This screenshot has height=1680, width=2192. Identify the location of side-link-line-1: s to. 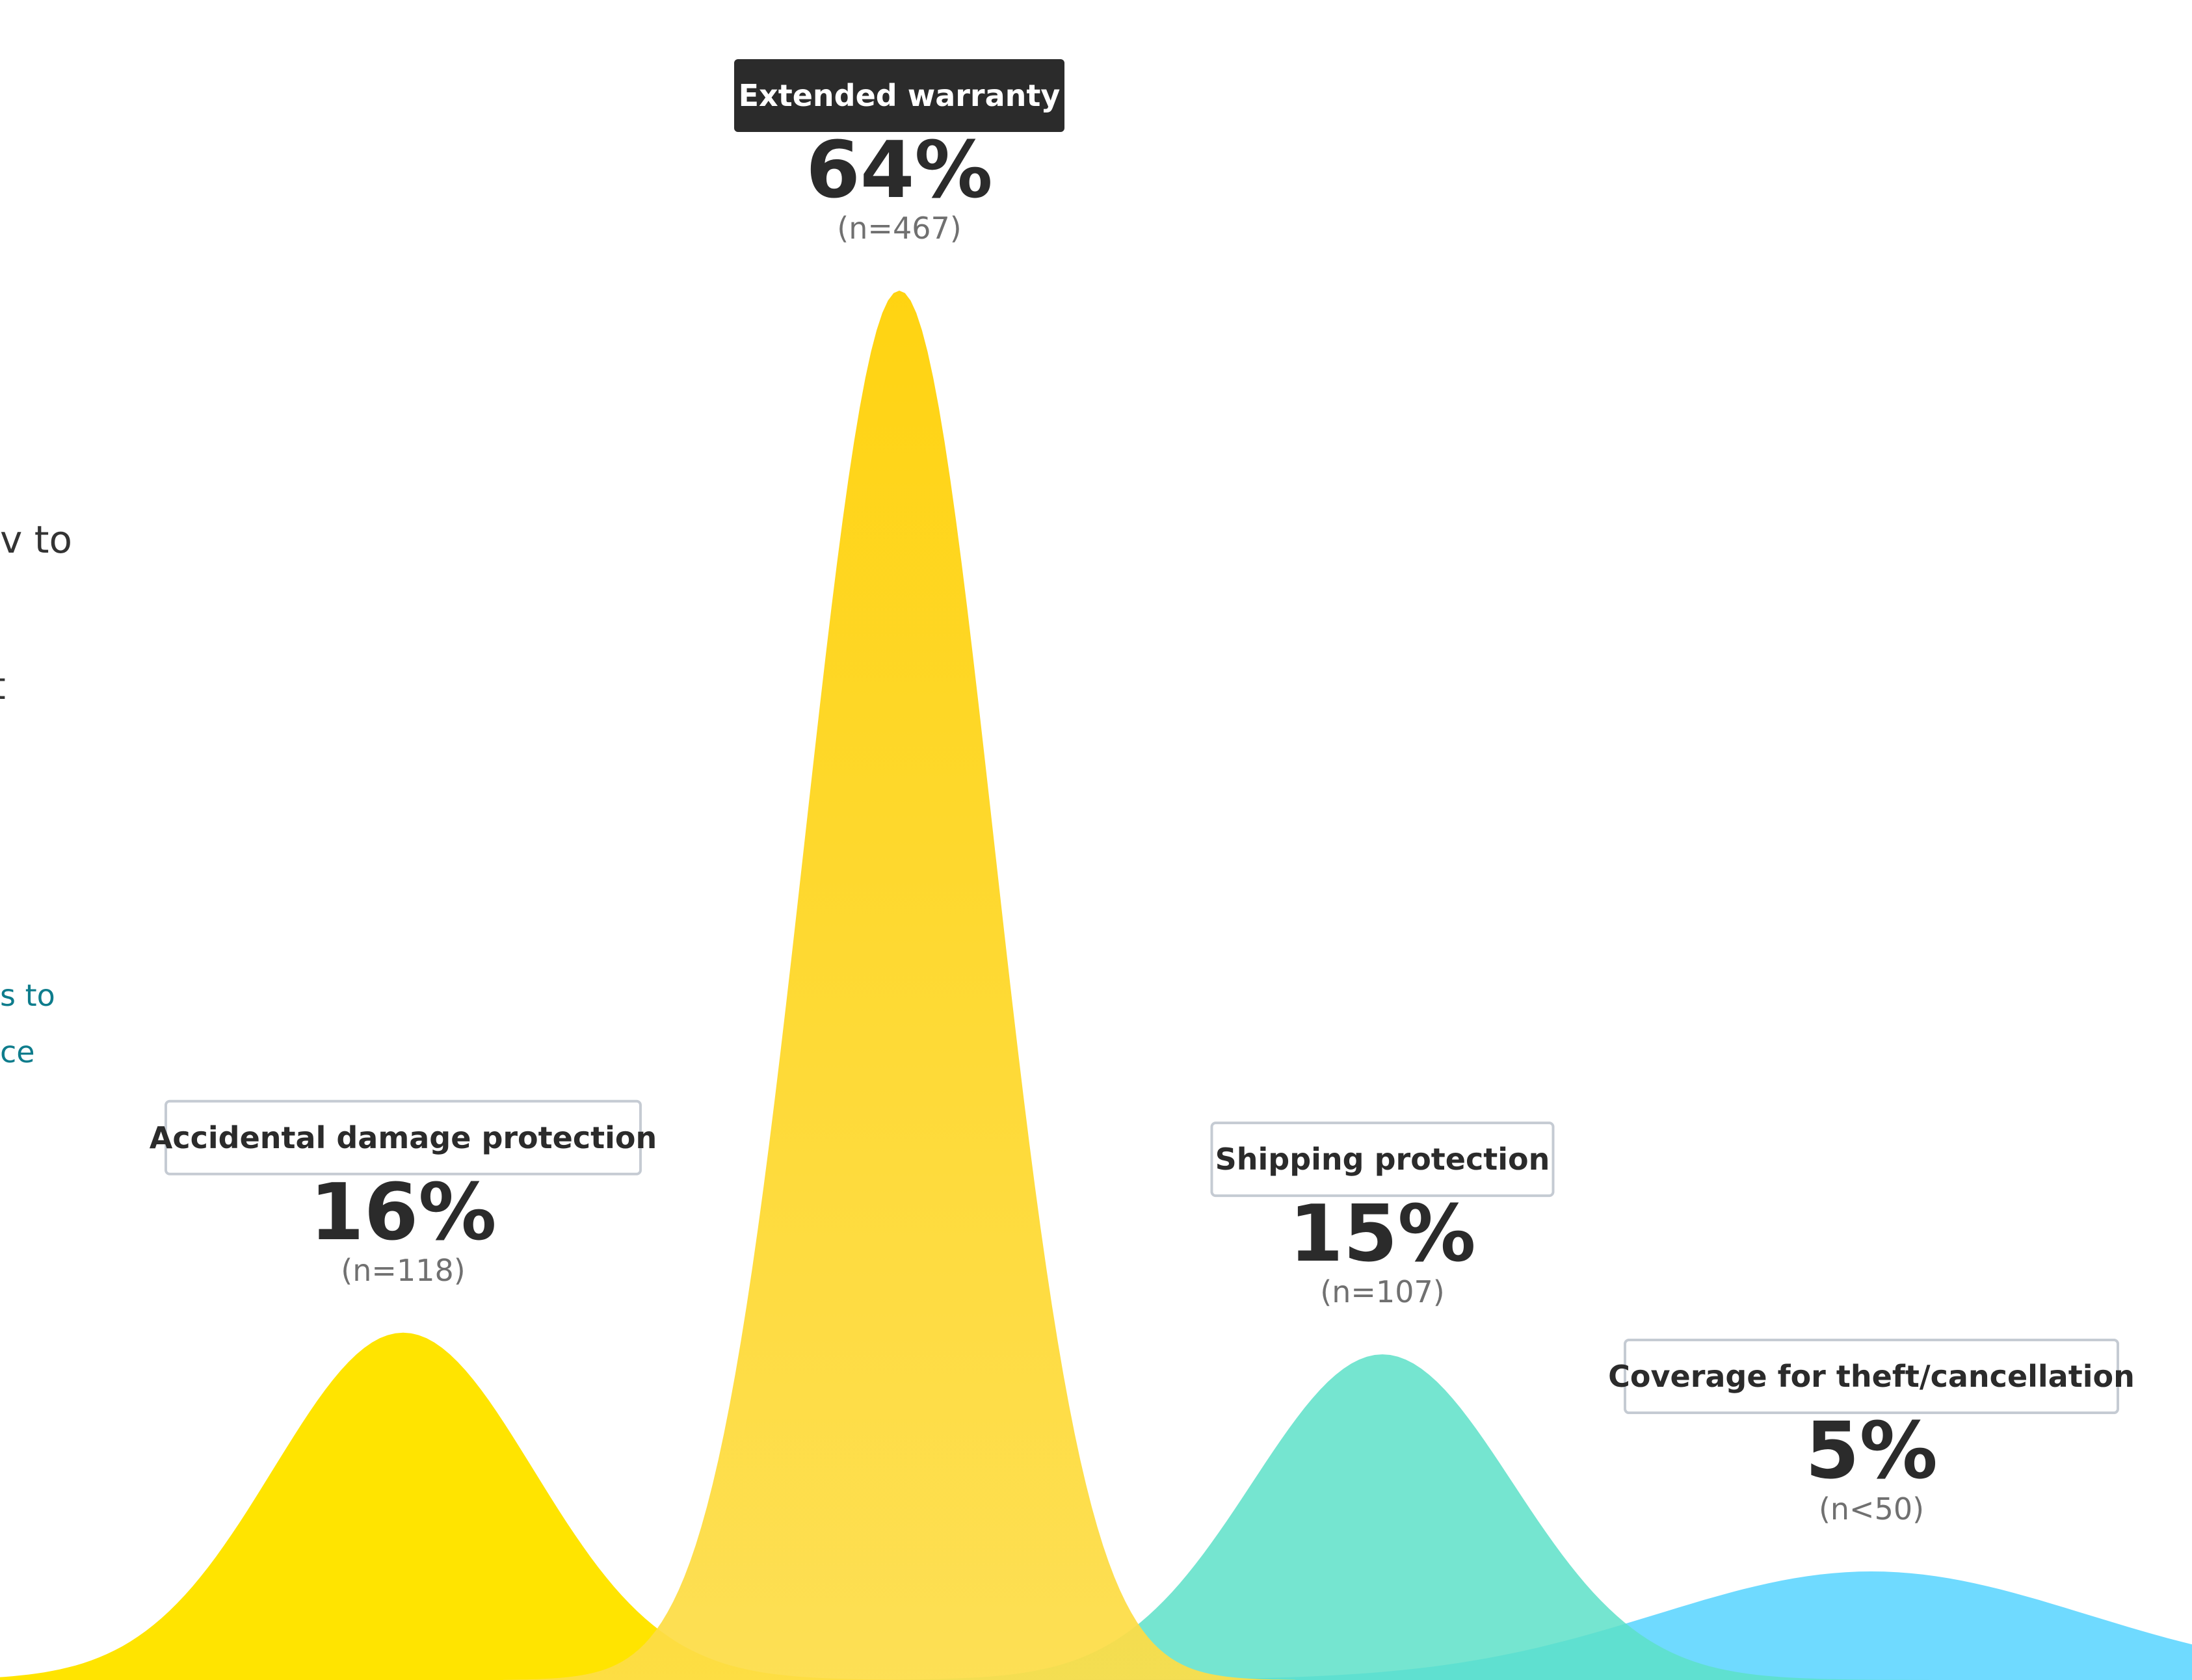
(27, 996).